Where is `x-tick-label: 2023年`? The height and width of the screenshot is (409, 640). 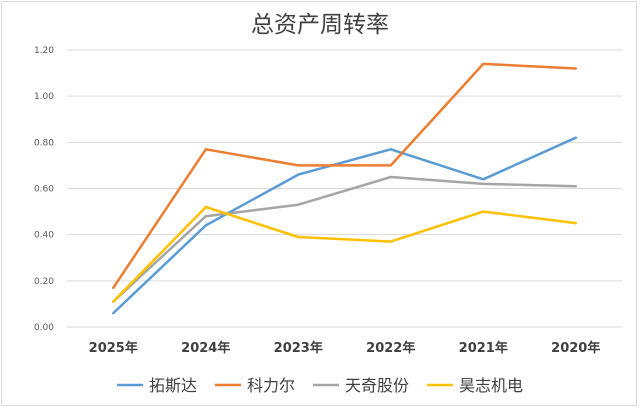
x-tick-label: 2023年 is located at coordinates (298, 348).